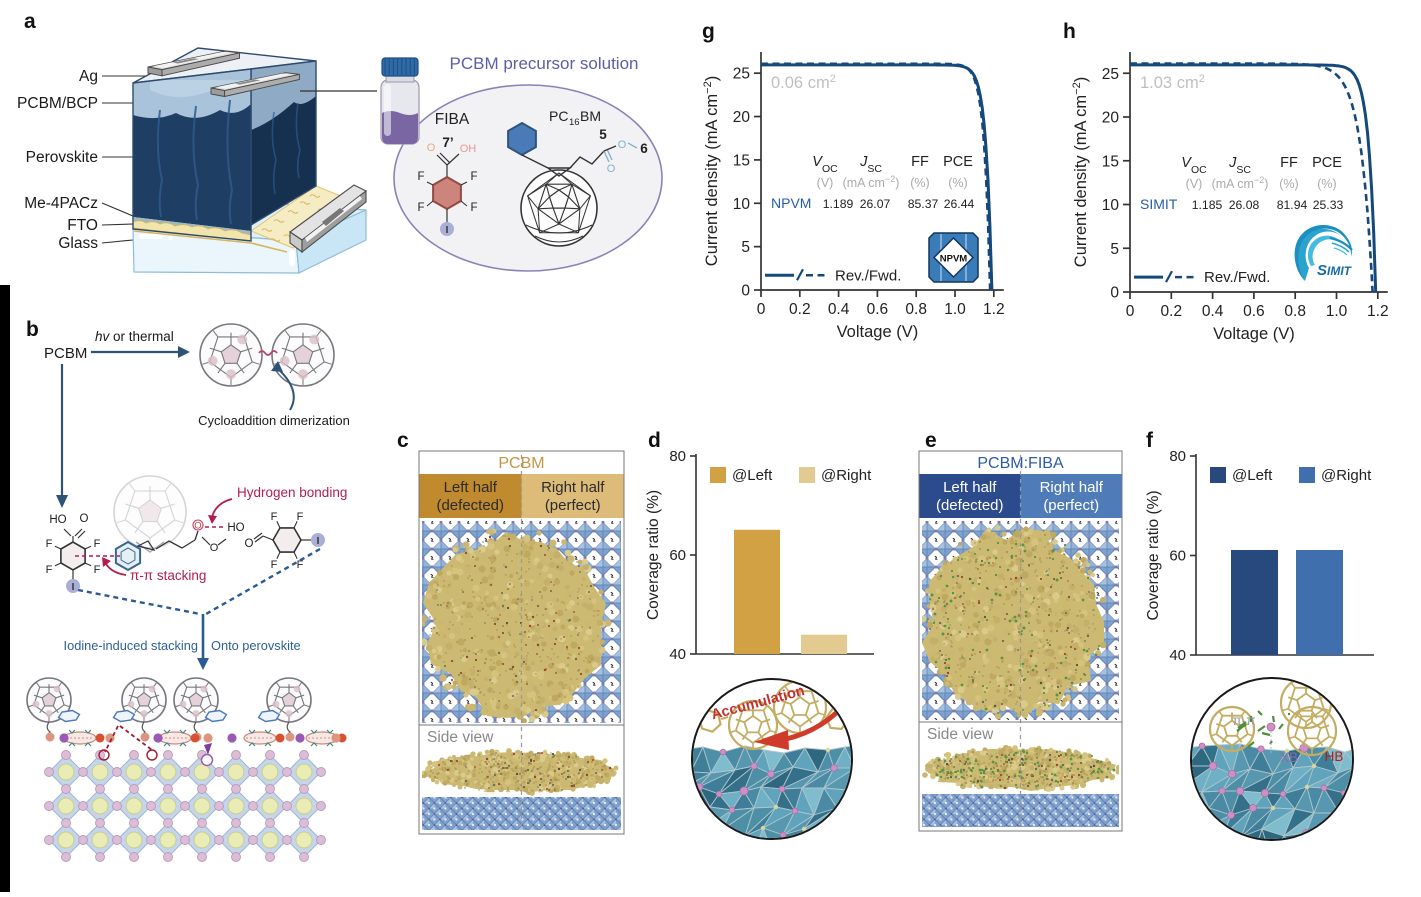 The width and height of the screenshot is (1421, 897). I want to click on svg-text: Left half, so click(471, 487).